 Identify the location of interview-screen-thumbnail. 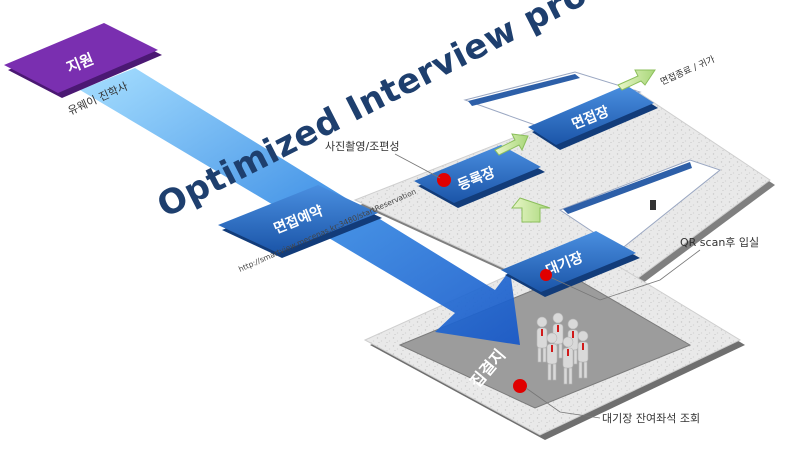
(552, 98).